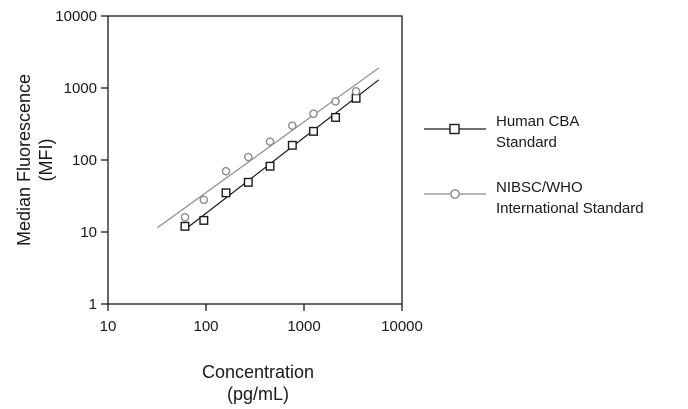 Image resolution: width=688 pixels, height=409 pixels. Describe the element at coordinates (454, 129) in the screenshot. I see `legend-square-marker` at that location.